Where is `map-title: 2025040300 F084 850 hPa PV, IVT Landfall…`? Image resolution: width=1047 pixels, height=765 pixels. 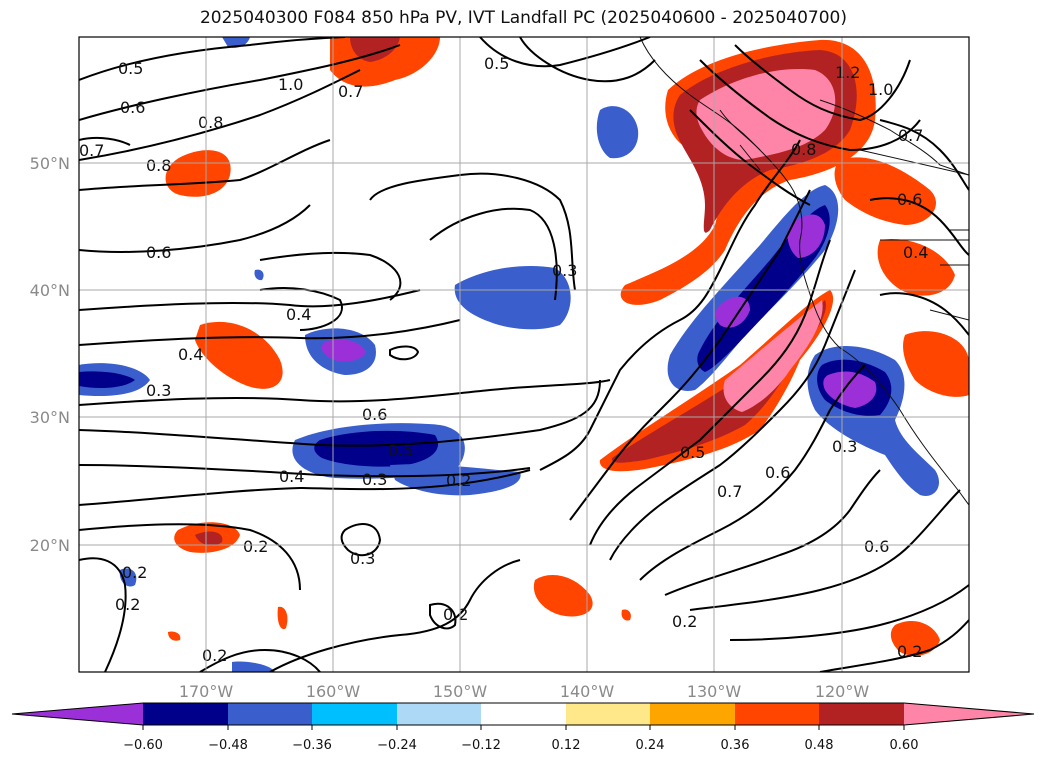
map-title: 2025040300 F084 850 hPa PV, IVT Landfall… is located at coordinates (523, 18).